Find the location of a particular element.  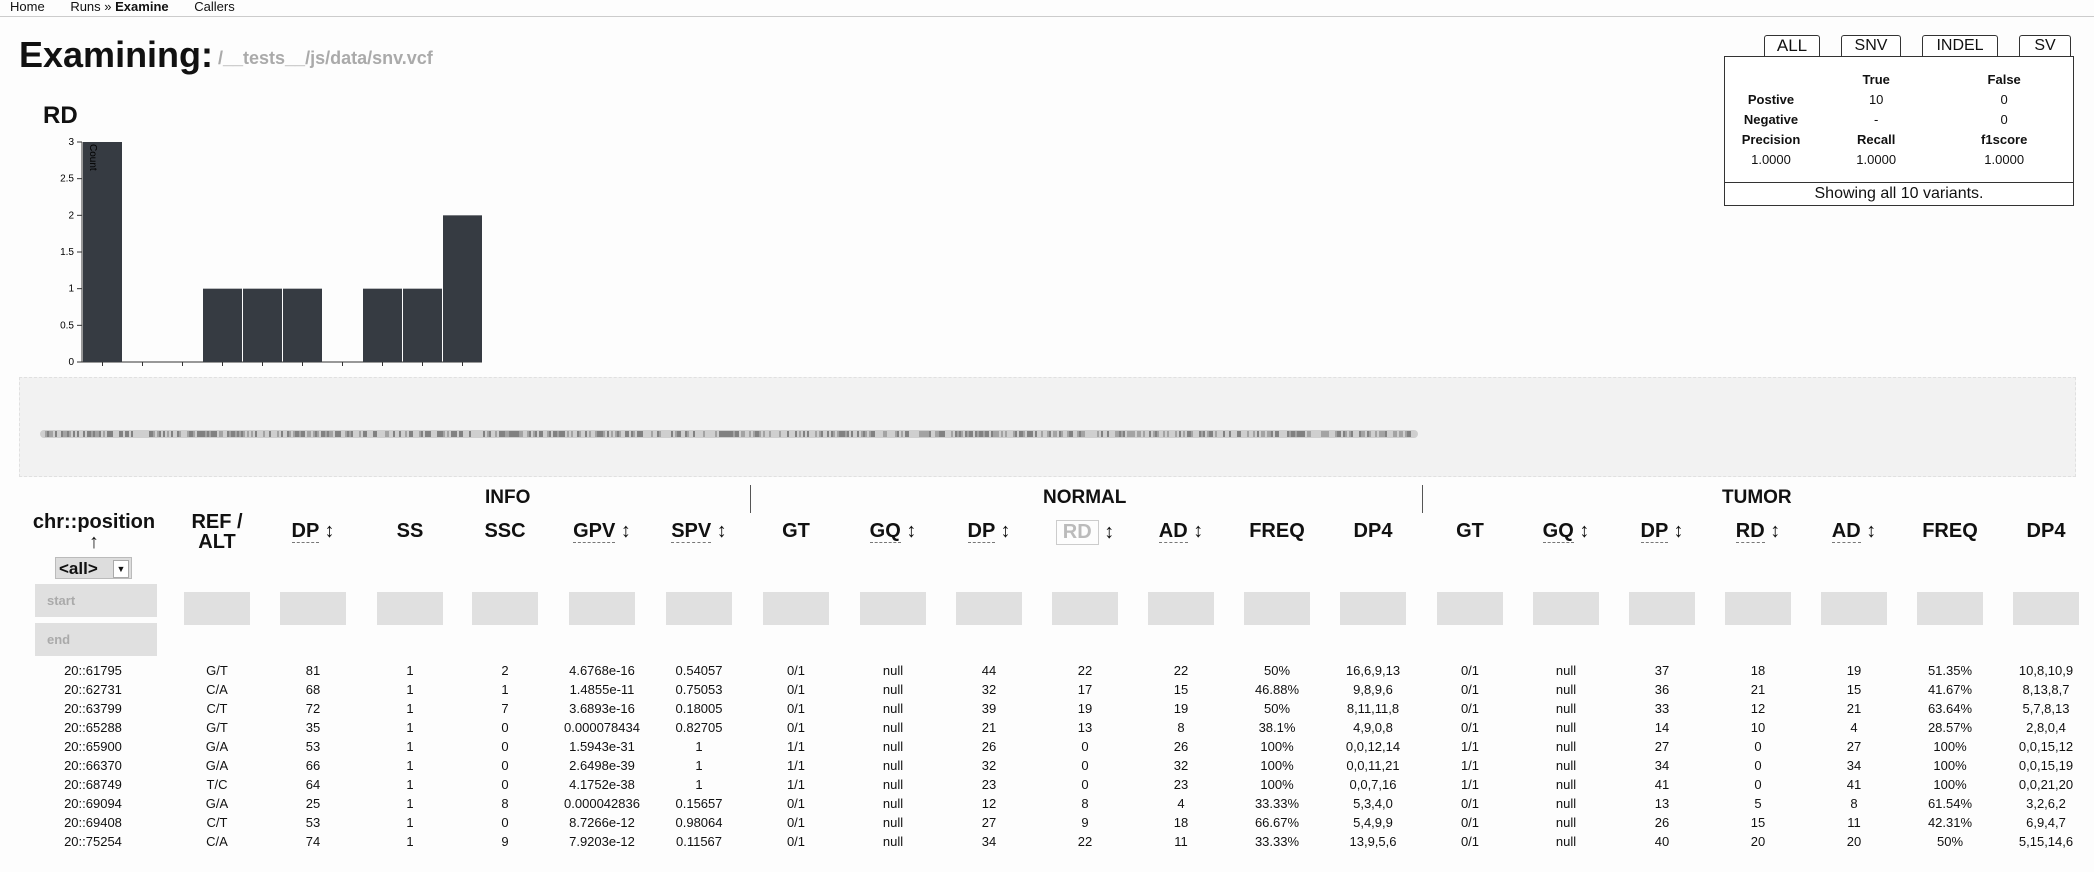

column-label: GT is located at coordinates (796, 531).